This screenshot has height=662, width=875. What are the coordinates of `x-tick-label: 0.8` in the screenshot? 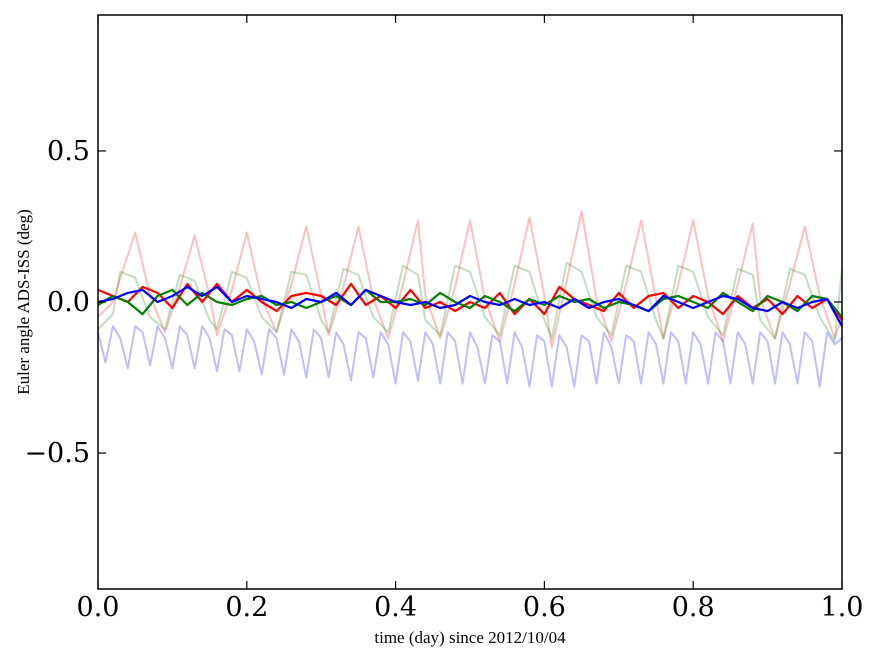 It's located at (693, 607).